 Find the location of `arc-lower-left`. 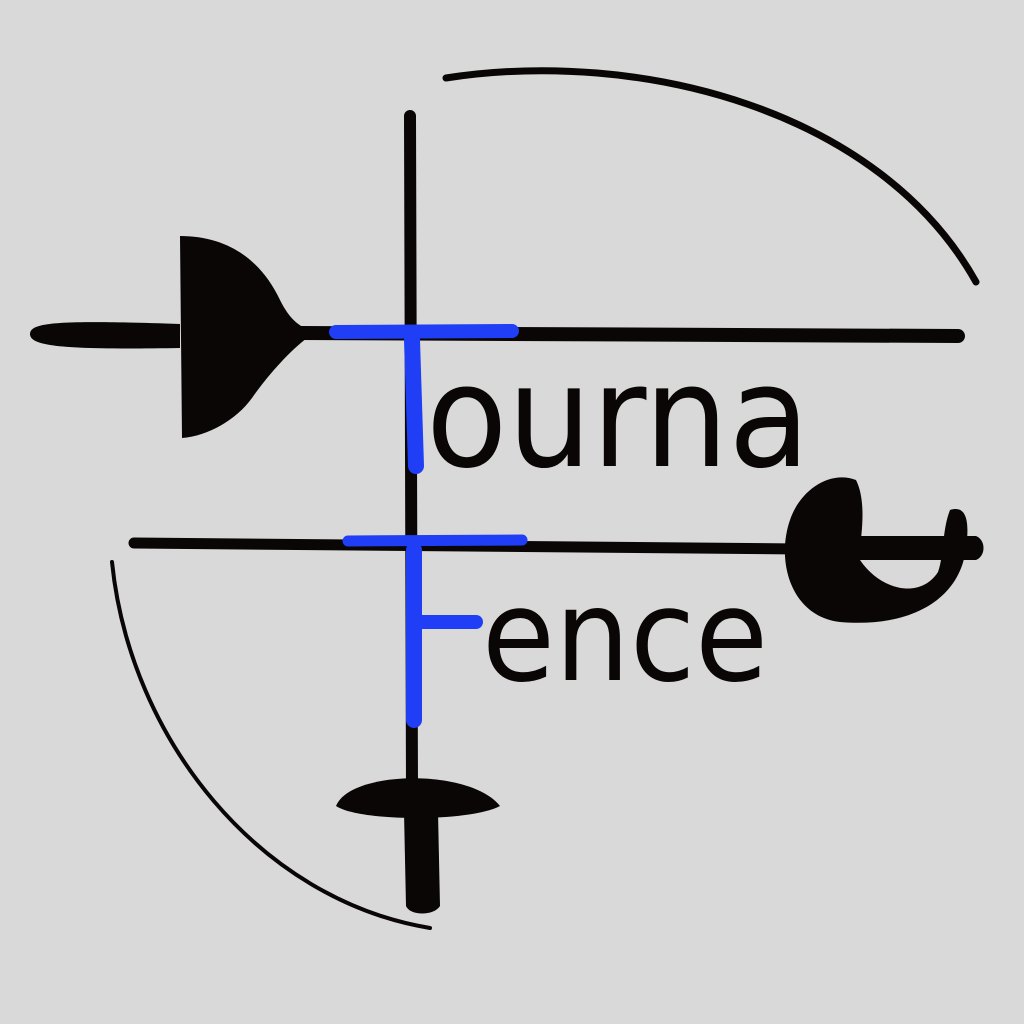

arc-lower-left is located at coordinates (271, 745).